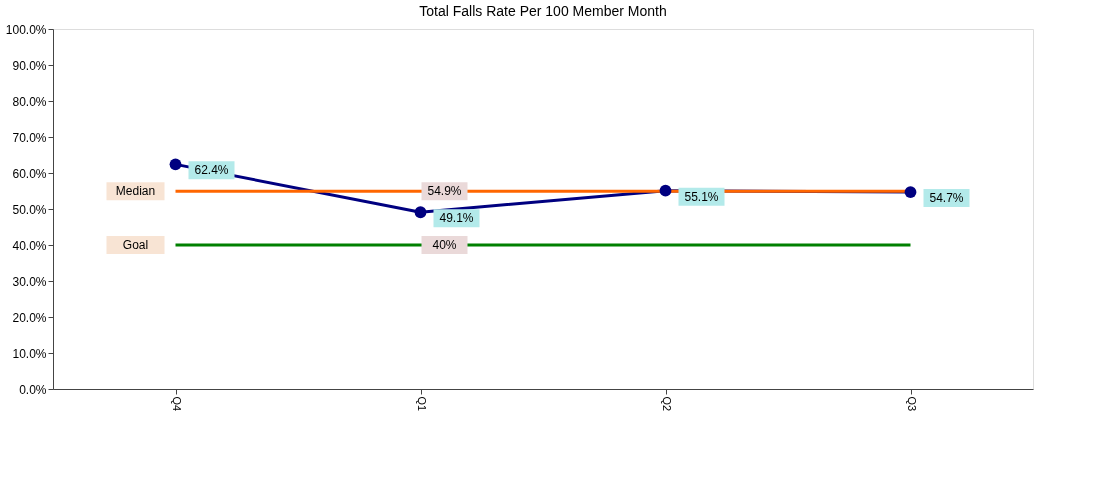  Describe the element at coordinates (29, 209) in the screenshot. I see `y-tick-label: 50.0%` at that location.